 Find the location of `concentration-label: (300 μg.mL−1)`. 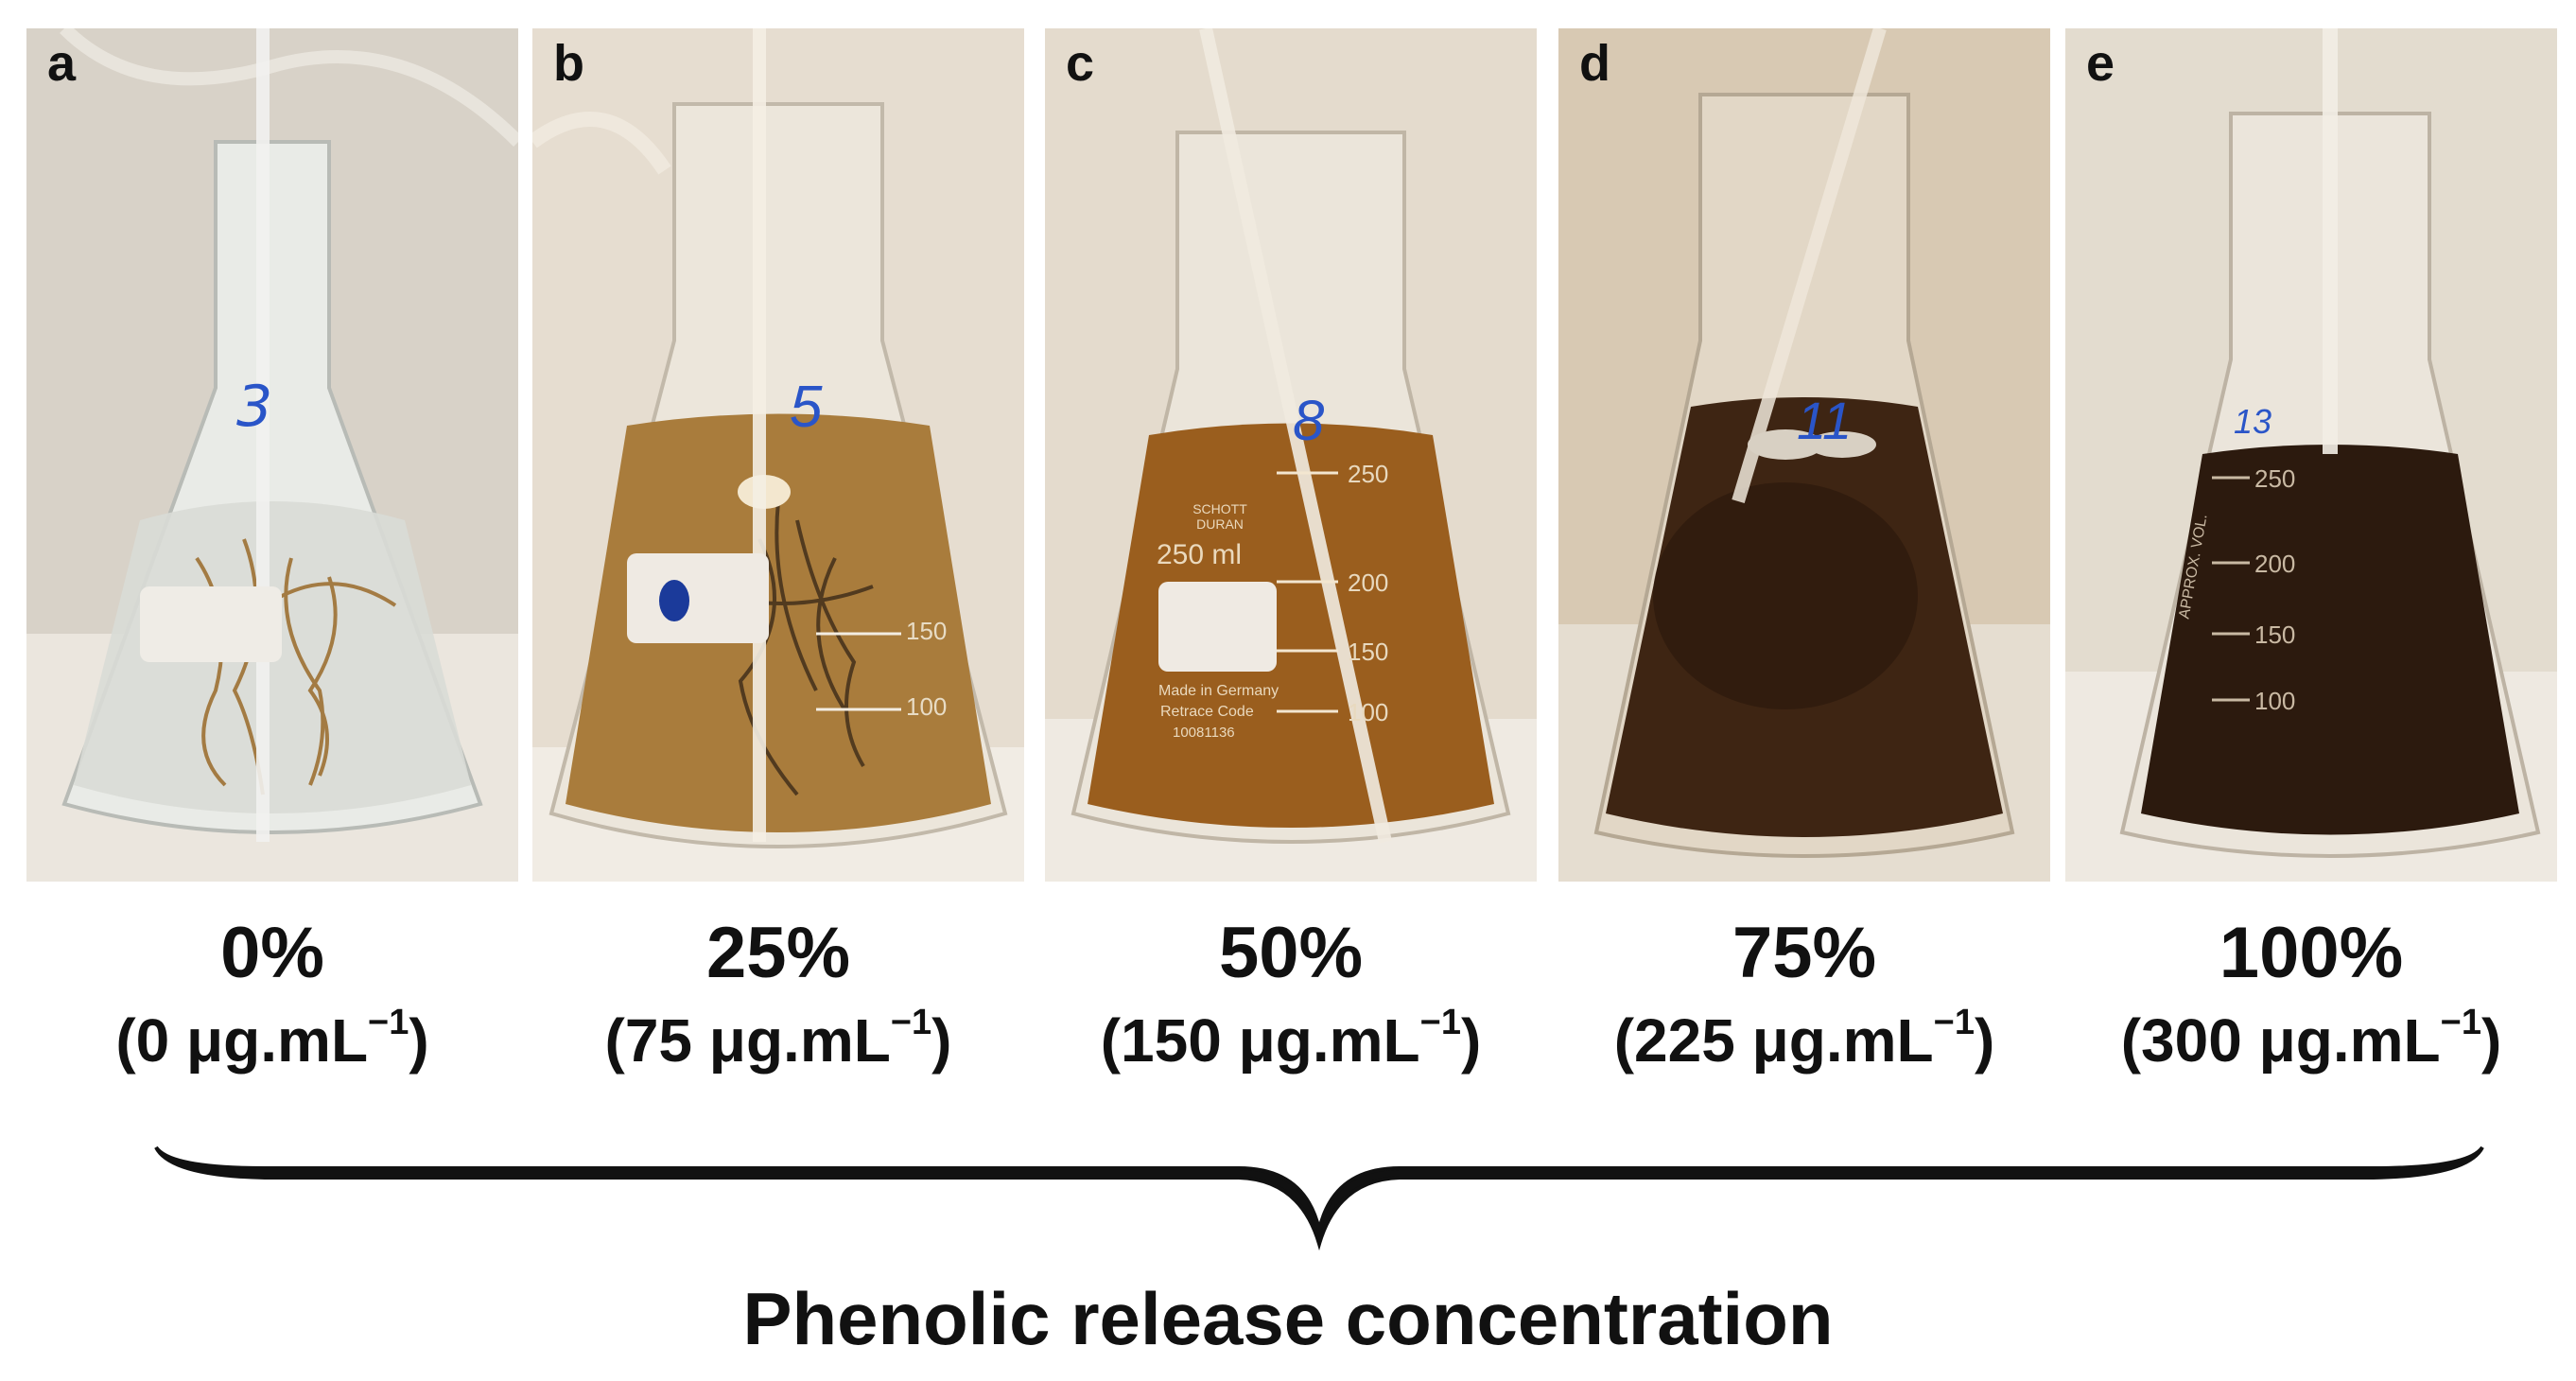

concentration-label: (300 μg.mL−1) is located at coordinates (2311, 1039).